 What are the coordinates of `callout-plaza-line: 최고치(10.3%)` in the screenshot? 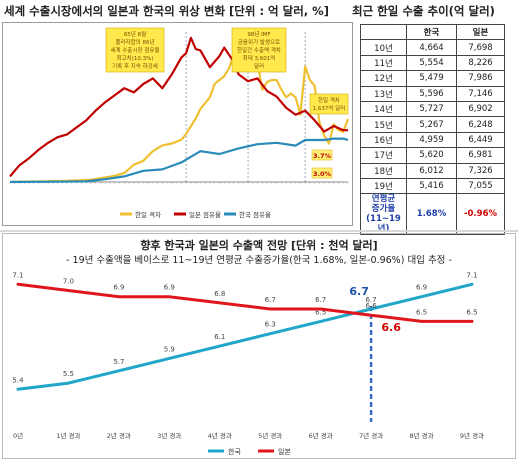 It's located at (135, 58).